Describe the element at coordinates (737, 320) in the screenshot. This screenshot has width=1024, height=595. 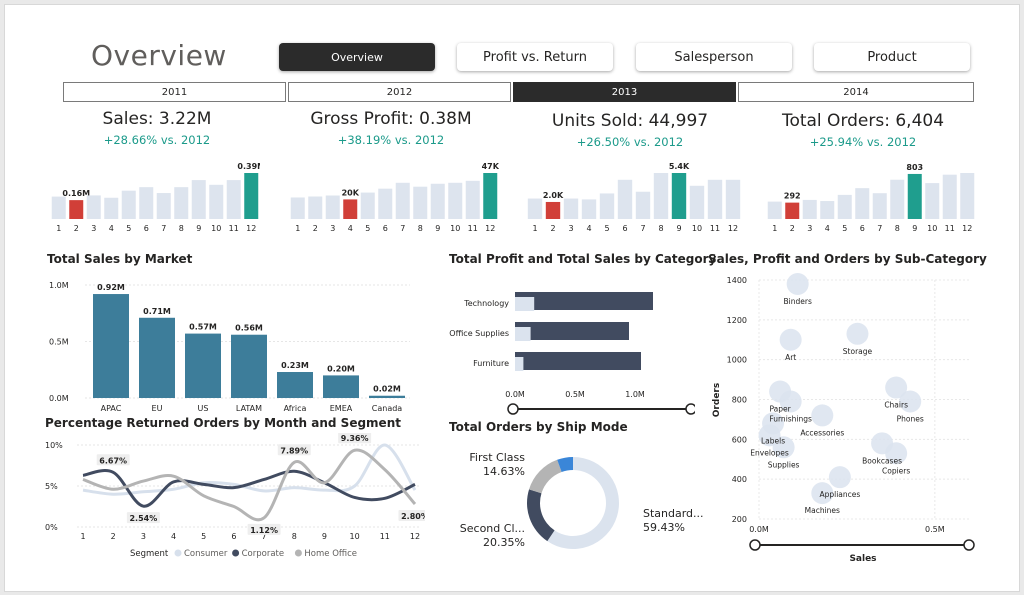
I see `subcat-y-tick: 1200` at that location.